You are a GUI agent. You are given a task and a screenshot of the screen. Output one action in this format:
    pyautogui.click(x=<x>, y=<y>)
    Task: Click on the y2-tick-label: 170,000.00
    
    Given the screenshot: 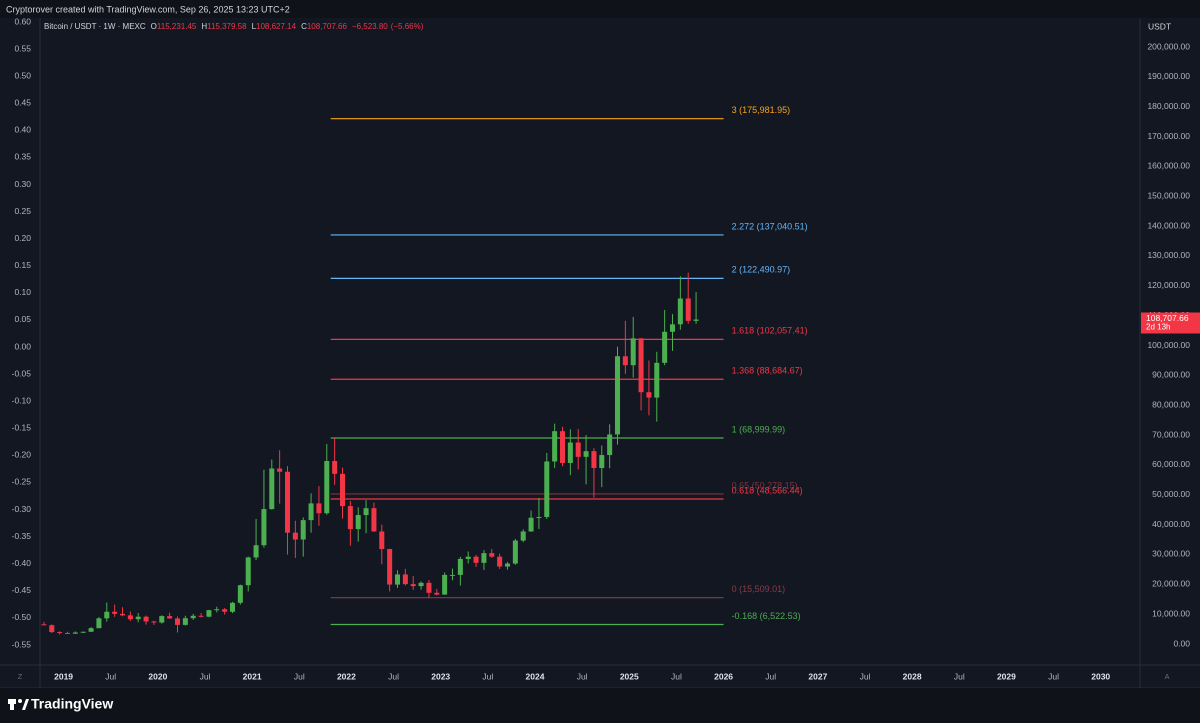 What is the action you would take?
    pyautogui.click(x=1168, y=136)
    